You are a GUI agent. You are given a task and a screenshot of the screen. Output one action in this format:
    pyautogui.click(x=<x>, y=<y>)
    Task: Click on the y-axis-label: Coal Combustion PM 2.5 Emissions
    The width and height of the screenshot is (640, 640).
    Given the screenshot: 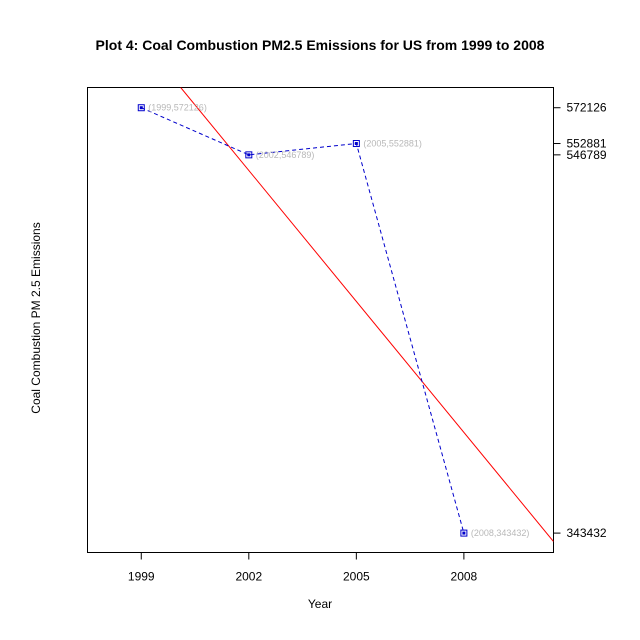 What is the action you would take?
    pyautogui.click(x=36, y=317)
    